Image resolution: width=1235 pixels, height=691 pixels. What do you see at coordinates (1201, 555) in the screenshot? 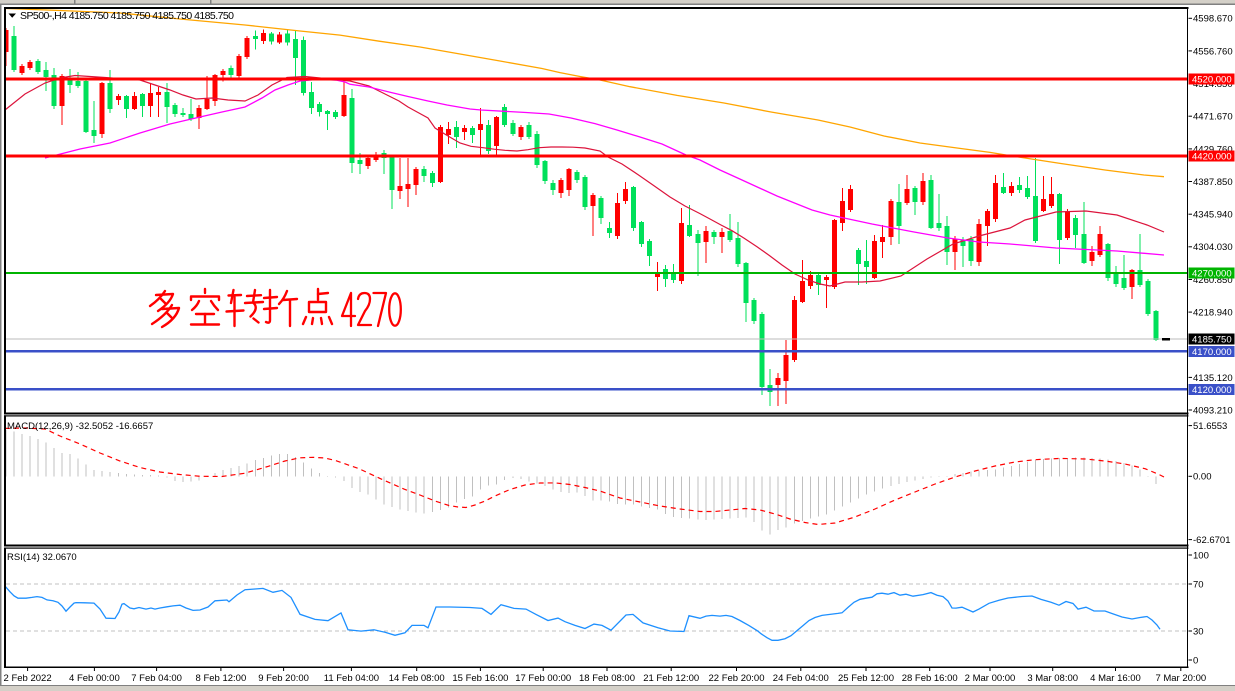
I see `svg-text: 100` at bounding box center [1201, 555].